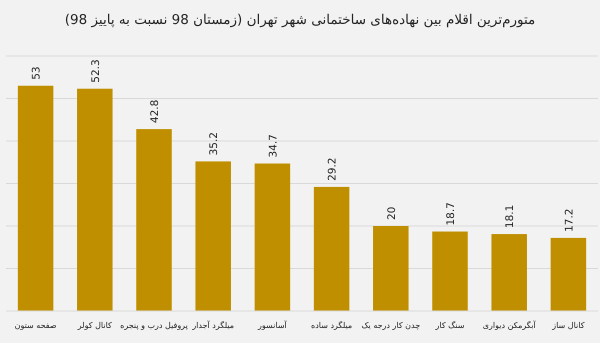  What do you see at coordinates (300, 20) in the screenshot?
I see `chart-title: متورم‌ترین اقلام بین نهاده‌های ساختمانی شهر تهران (زمستان 98 نسبت به پاییز 98)` at bounding box center [300, 20].